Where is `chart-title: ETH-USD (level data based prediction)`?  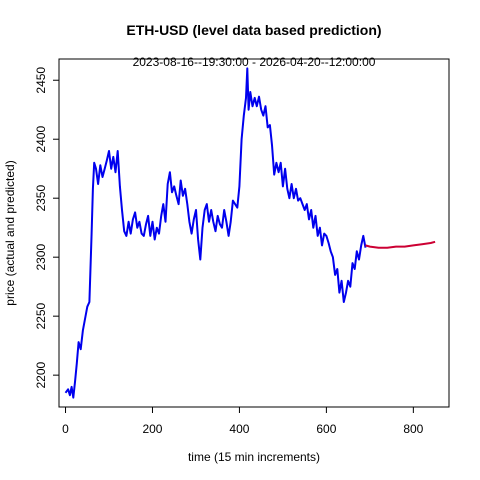 chart-title: ETH-USD (level data based prediction) is located at coordinates (253, 30).